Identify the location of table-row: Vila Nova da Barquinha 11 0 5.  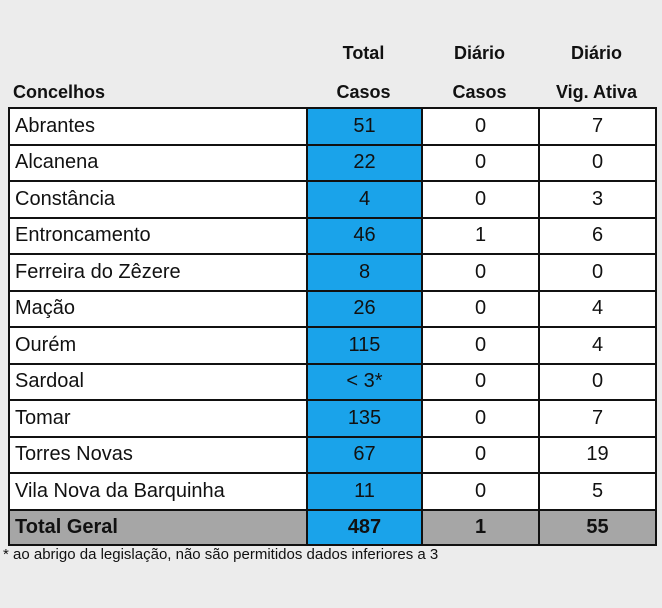
(332, 491).